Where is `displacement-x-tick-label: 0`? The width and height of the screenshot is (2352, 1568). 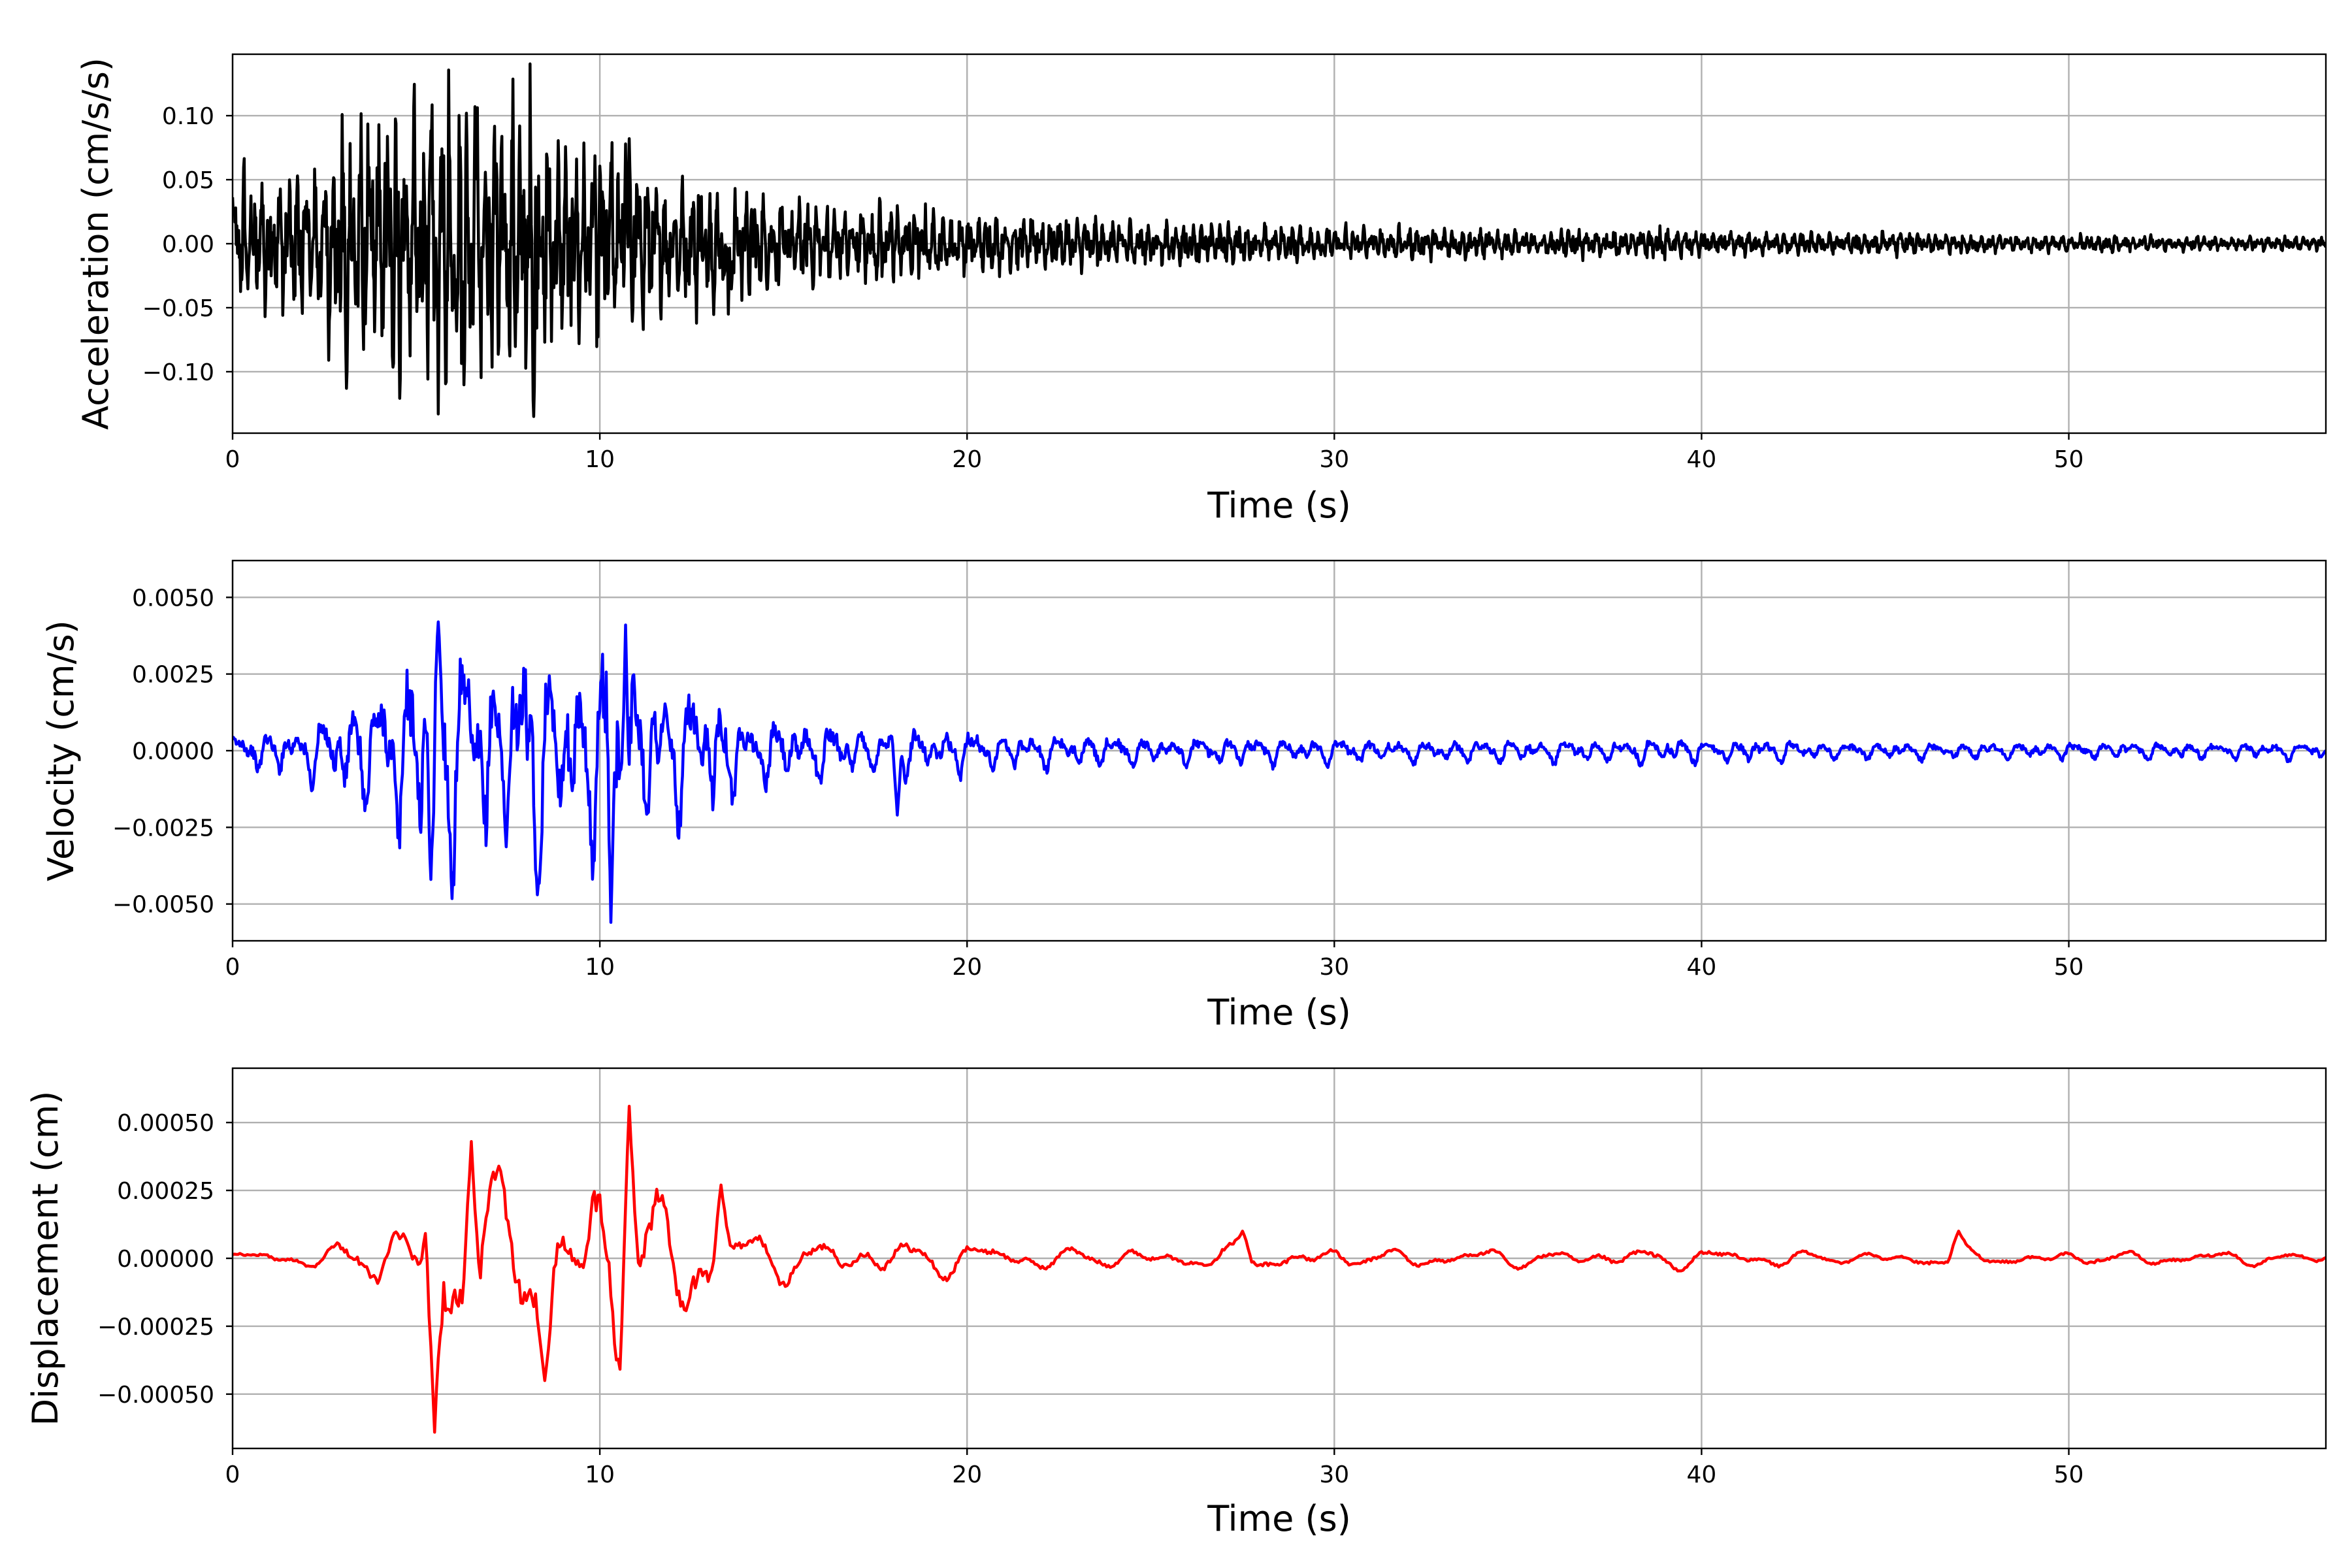 displacement-x-tick-label: 0 is located at coordinates (232, 1475).